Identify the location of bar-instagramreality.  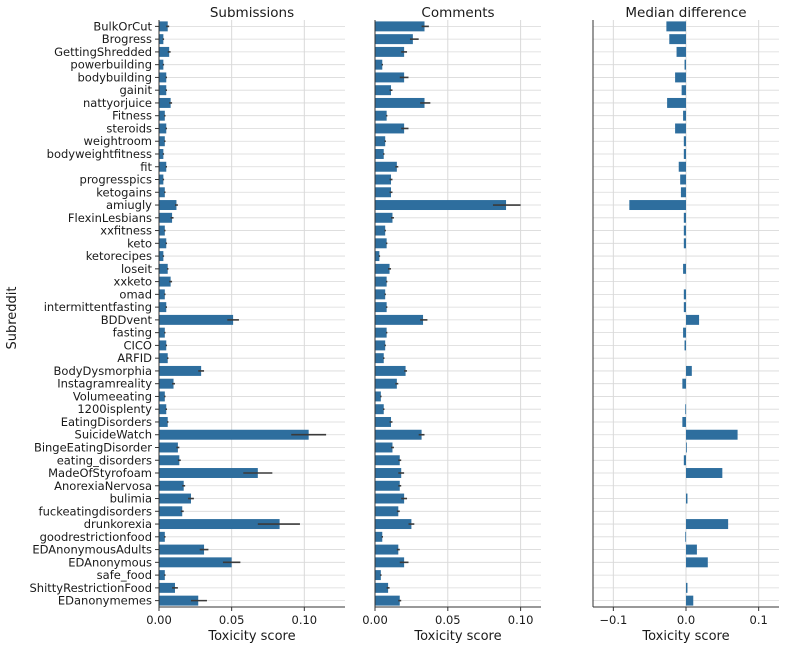
(166, 383).